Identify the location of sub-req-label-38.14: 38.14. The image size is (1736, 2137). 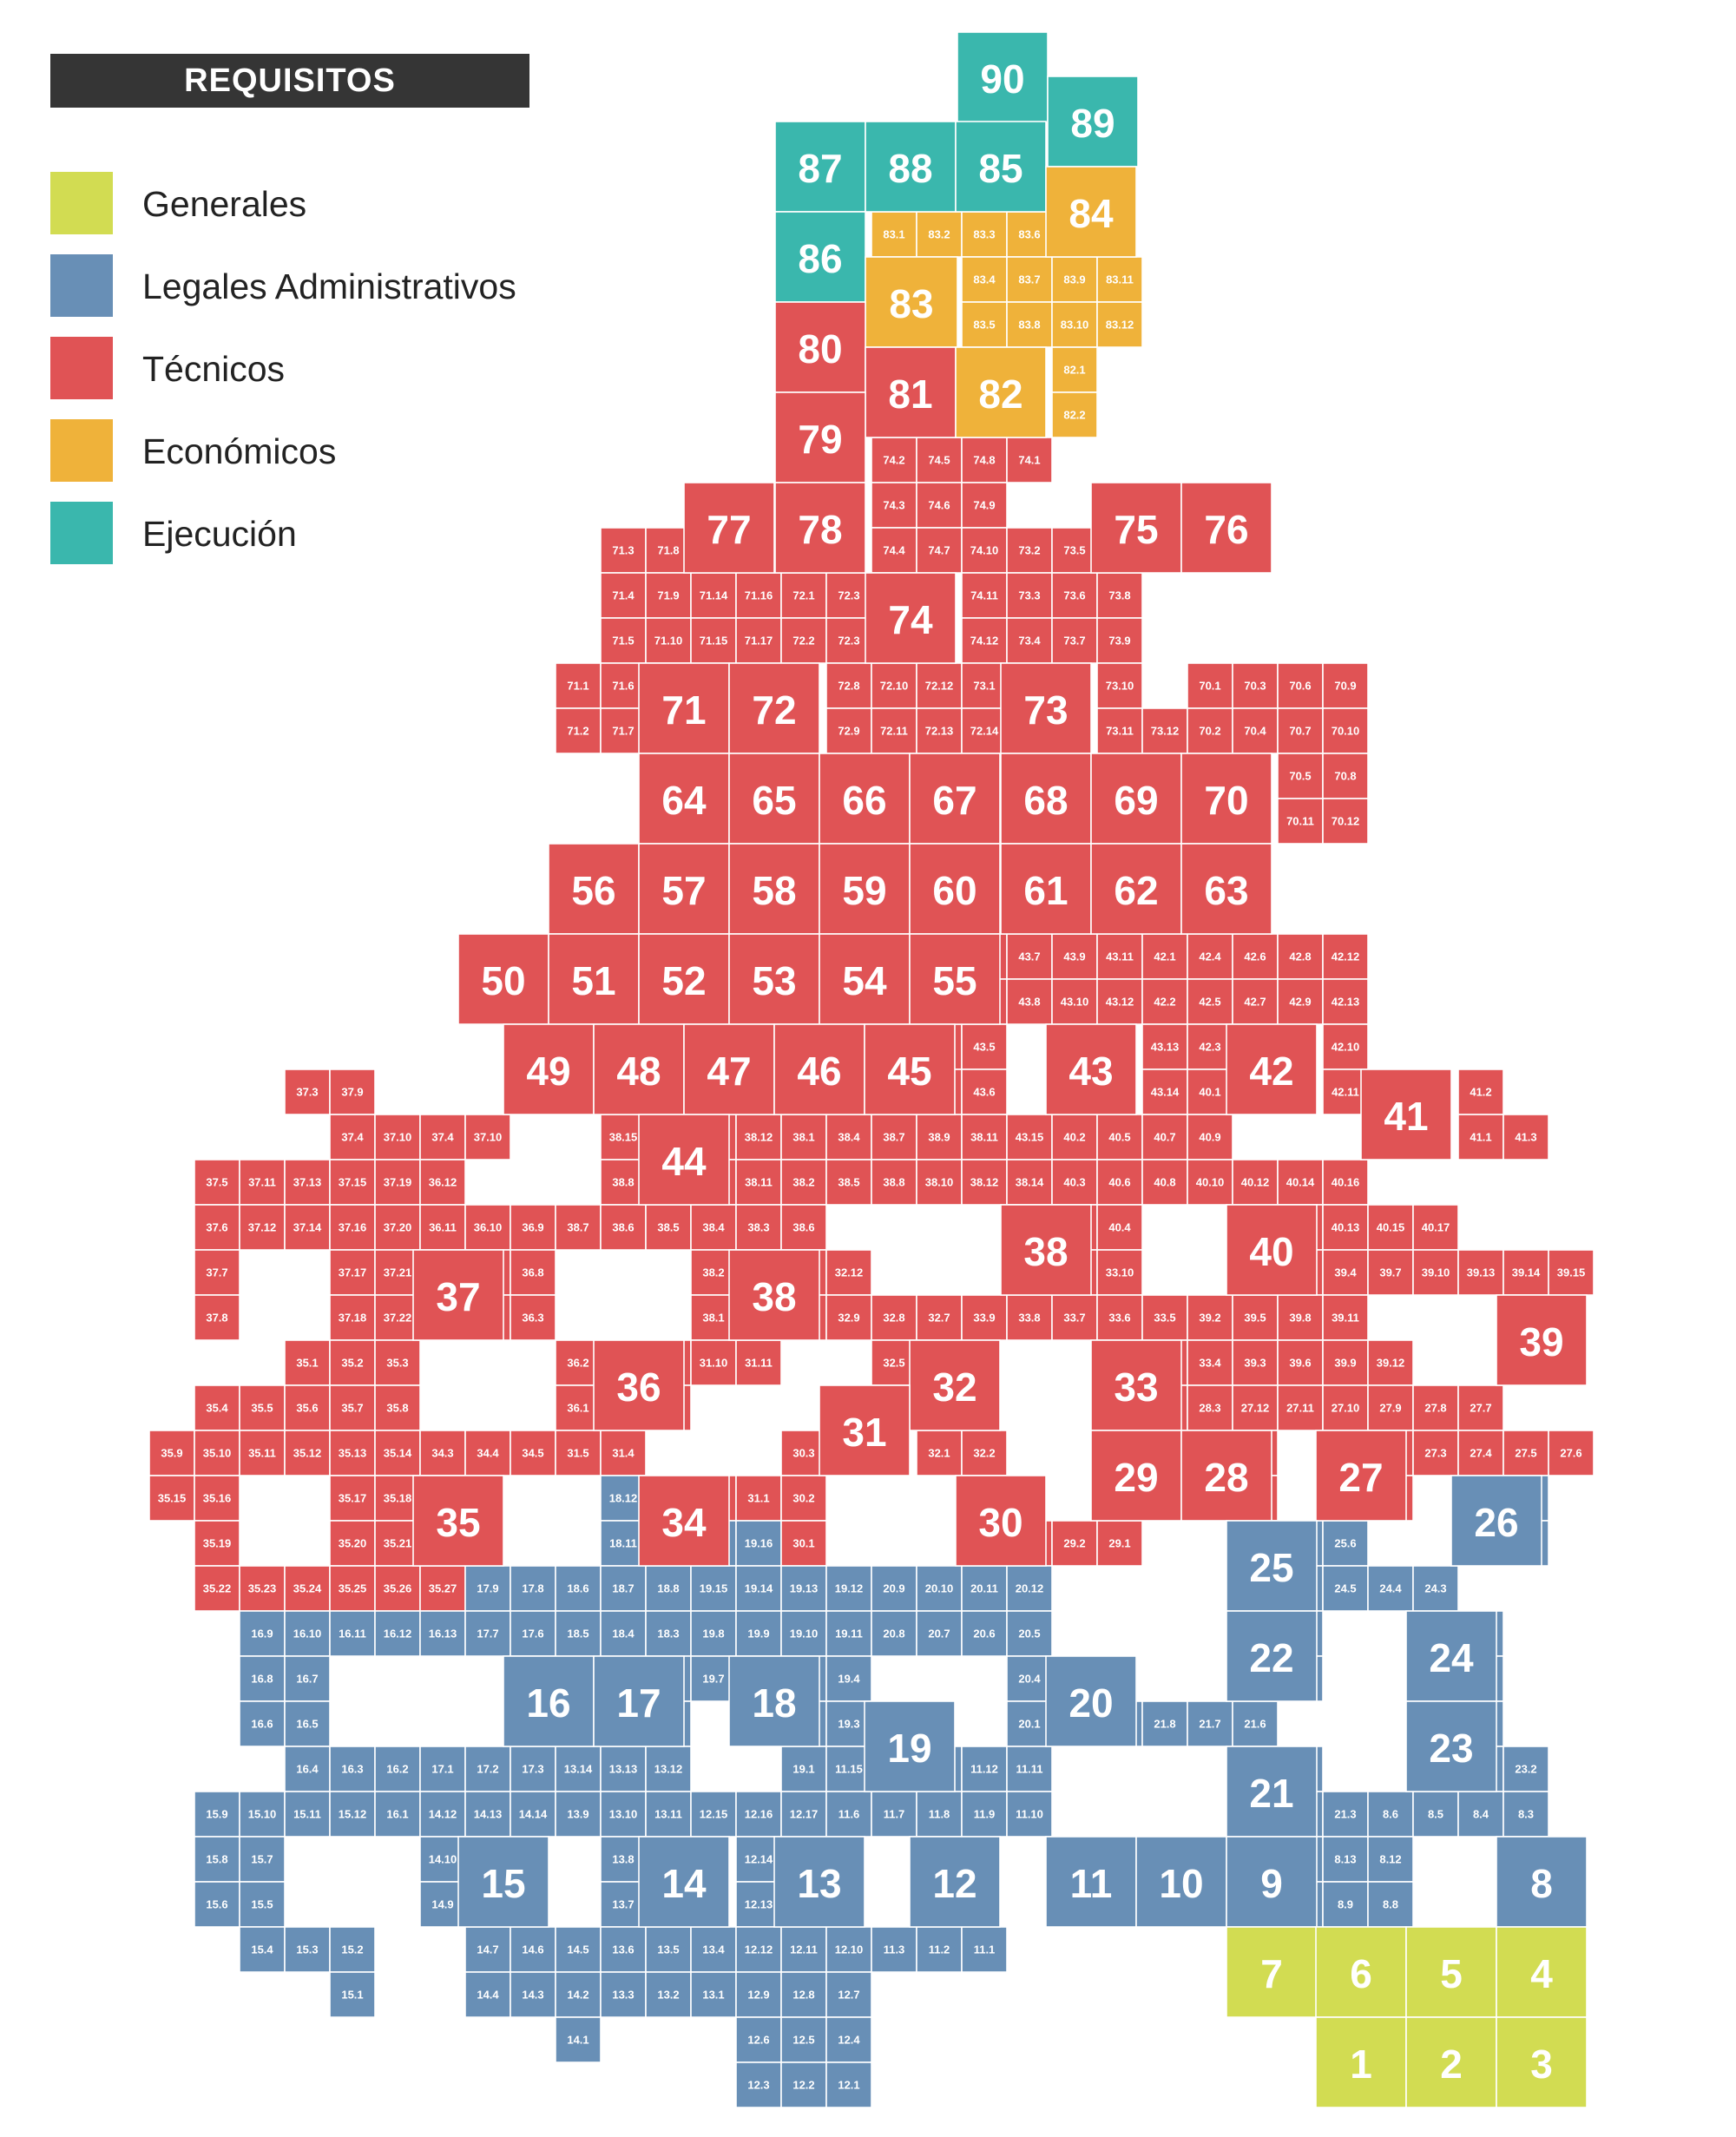
(1030, 1182).